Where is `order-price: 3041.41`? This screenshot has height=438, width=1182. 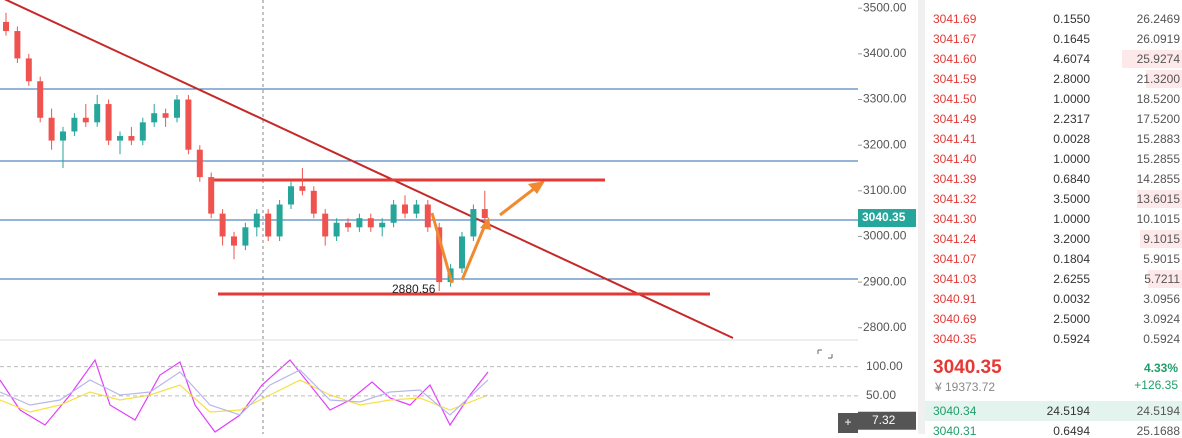
order-price: 3041.41 is located at coordinates (954, 139).